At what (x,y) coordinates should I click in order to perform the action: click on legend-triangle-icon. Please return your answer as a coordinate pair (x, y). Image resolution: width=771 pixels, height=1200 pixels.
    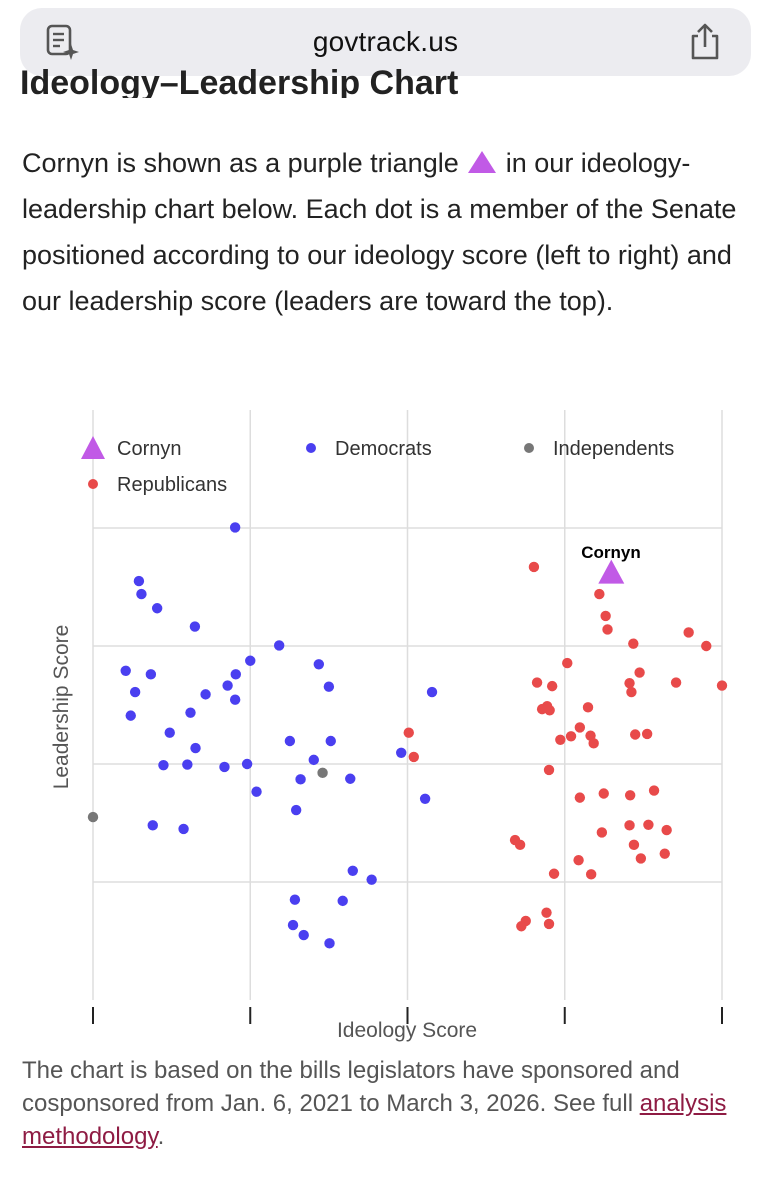
    Looking at the image, I should click on (93, 447).